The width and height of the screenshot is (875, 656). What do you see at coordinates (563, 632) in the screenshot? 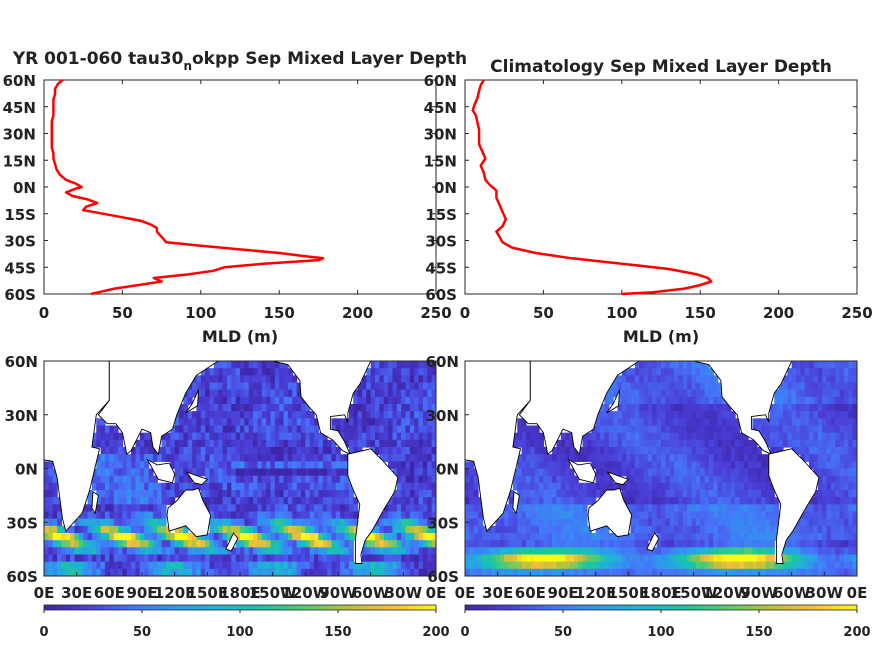
I see `colorbar-tick-label: 50` at bounding box center [563, 632].